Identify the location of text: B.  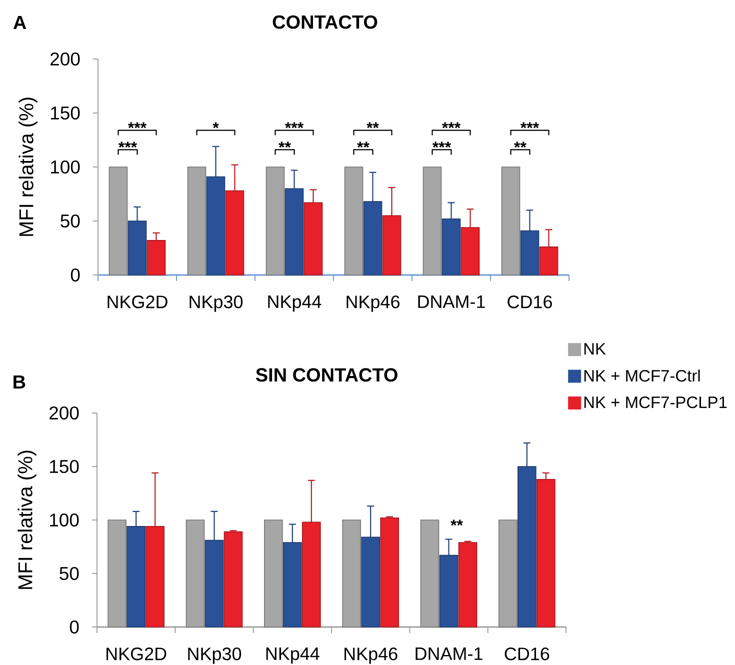
(20, 382).